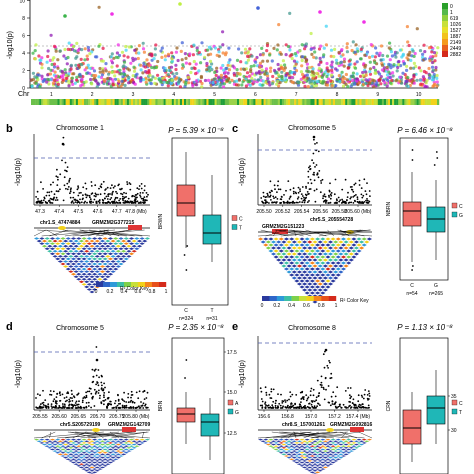 The width and height of the screenshot is (474, 474). I want to click on panel-c-letter: c, so click(235, 129).